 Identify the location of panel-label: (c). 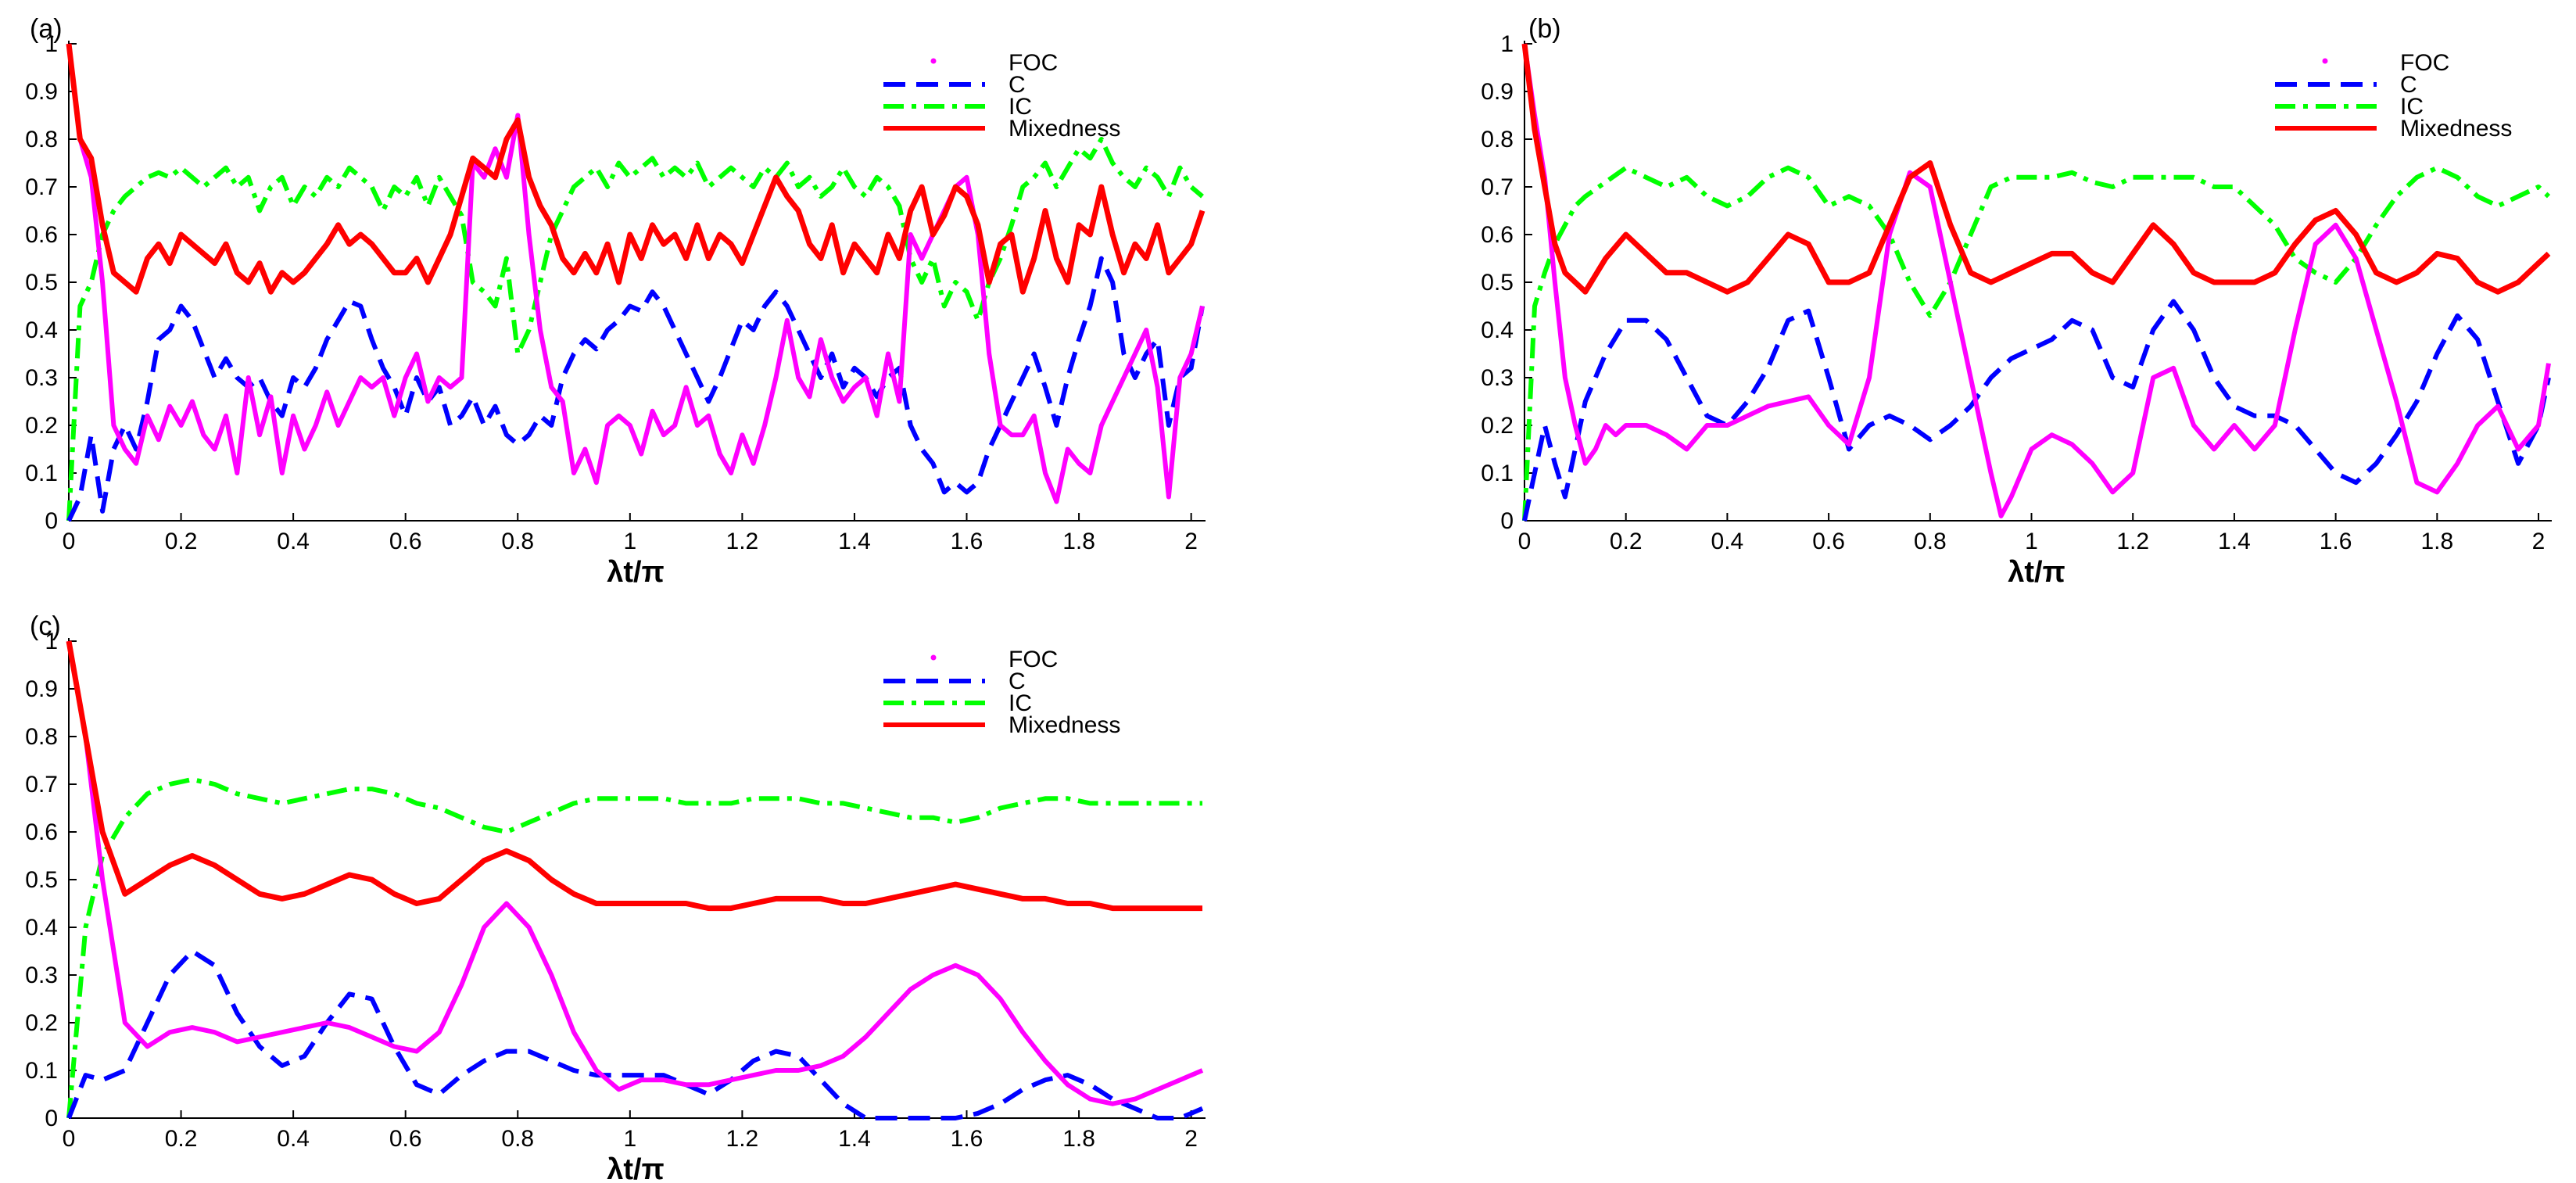
(45, 626).